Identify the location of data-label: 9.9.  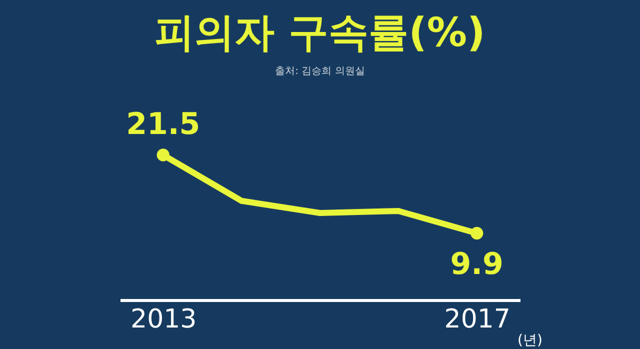
(477, 264).